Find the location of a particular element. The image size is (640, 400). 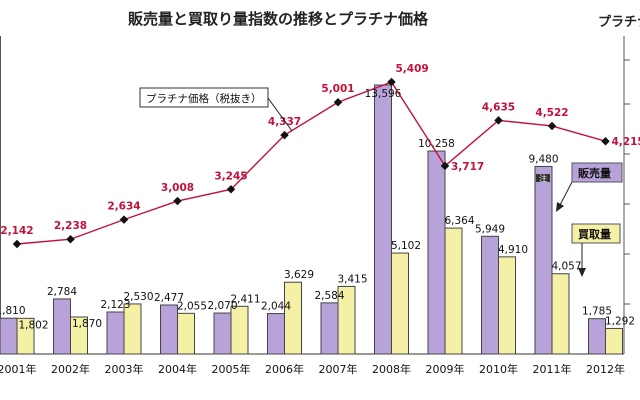

price-value-label-2: 2,634 is located at coordinates (123, 207).